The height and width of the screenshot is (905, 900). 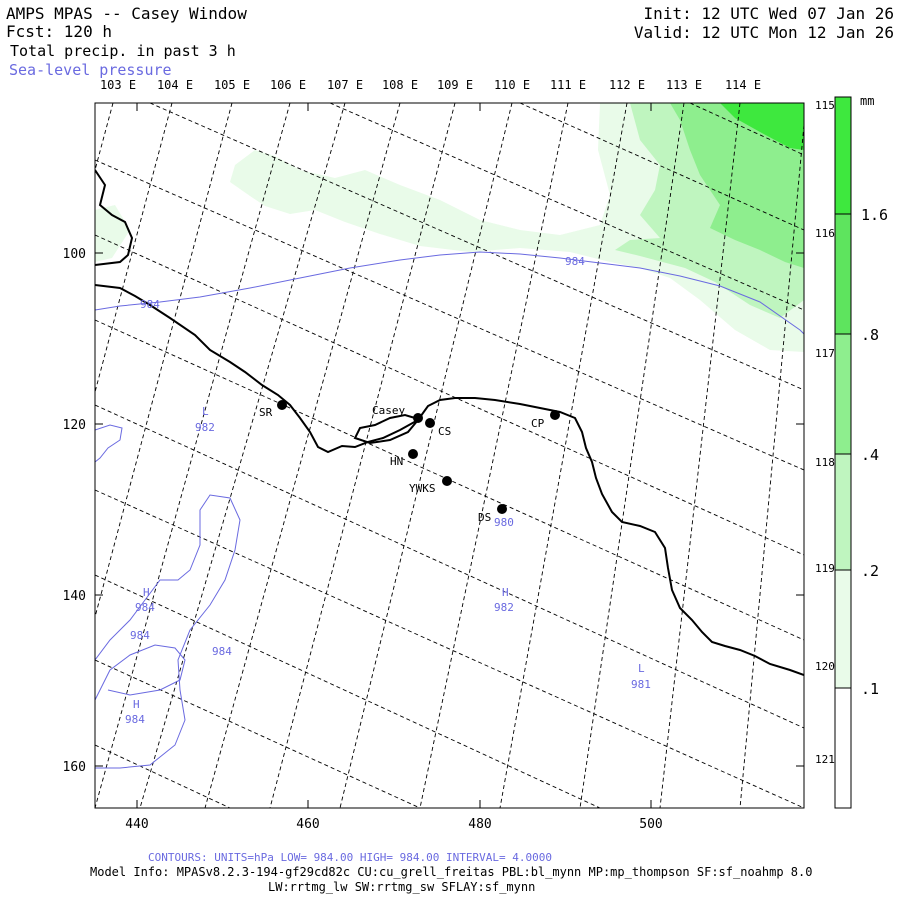 I want to click on lon-label: 114 E, so click(x=743, y=85).